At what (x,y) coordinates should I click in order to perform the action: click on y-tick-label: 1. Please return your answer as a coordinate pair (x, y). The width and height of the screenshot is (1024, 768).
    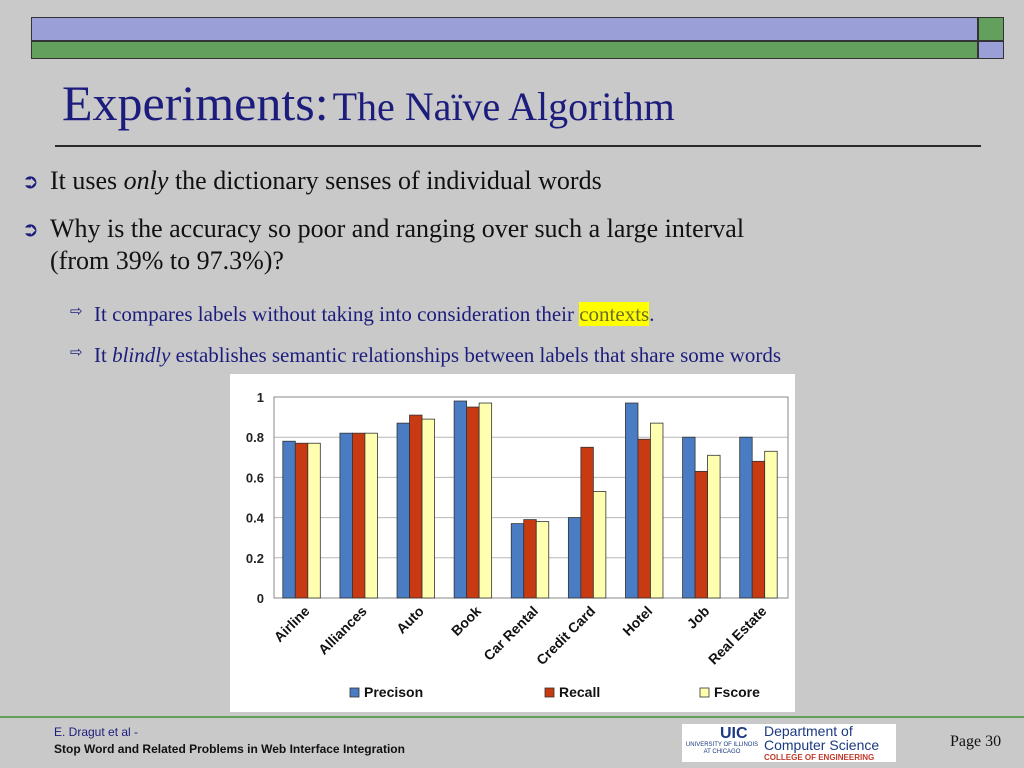
    Looking at the image, I should click on (260, 397).